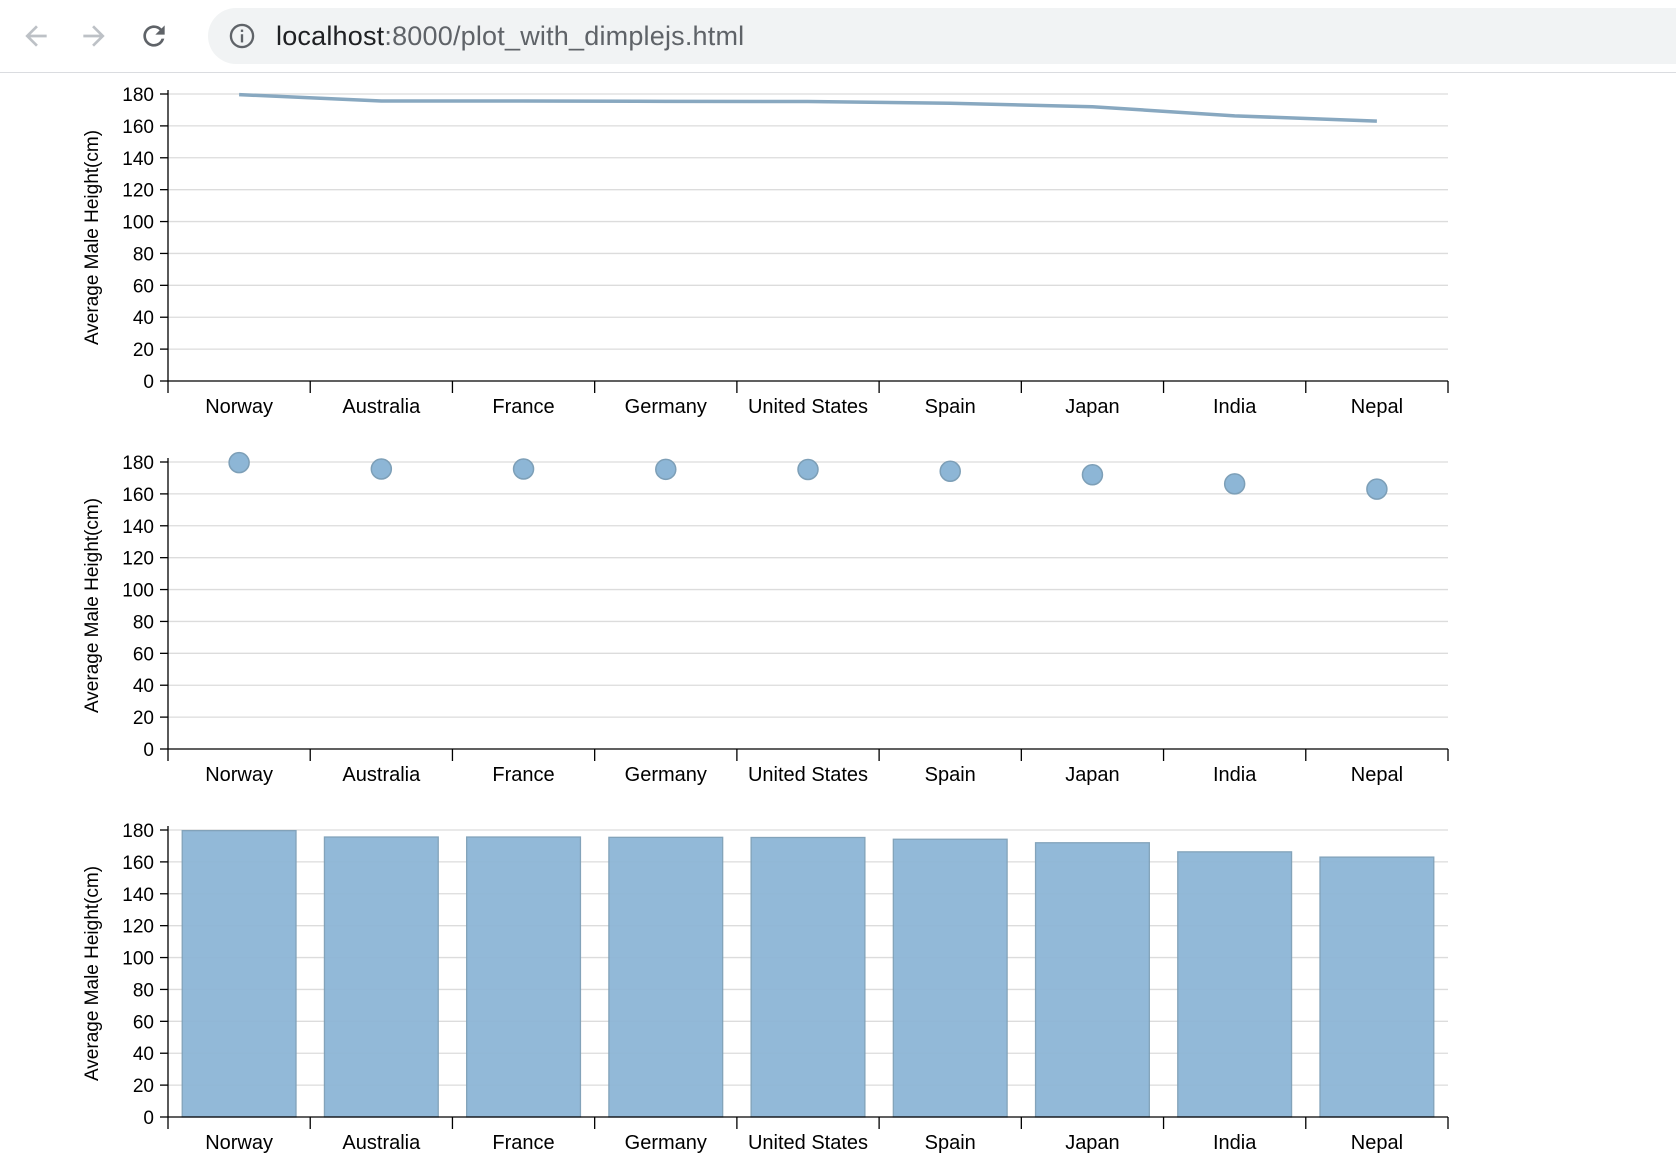 This screenshot has width=1676, height=1172. I want to click on back-button, so click(36, 36).